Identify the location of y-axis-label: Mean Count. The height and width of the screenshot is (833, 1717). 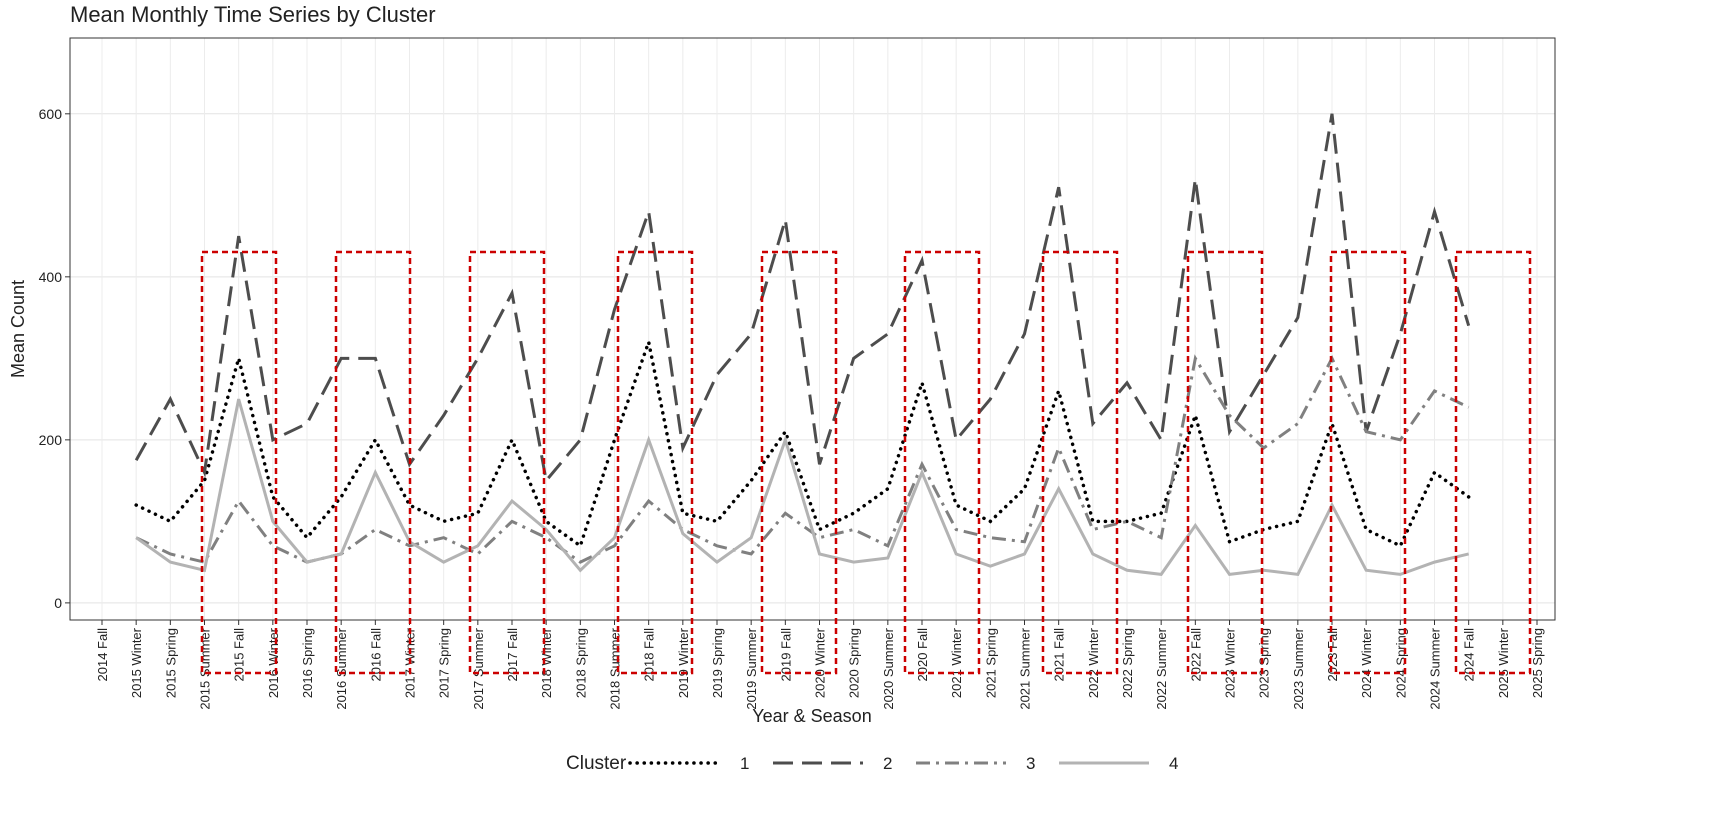
(18, 329).